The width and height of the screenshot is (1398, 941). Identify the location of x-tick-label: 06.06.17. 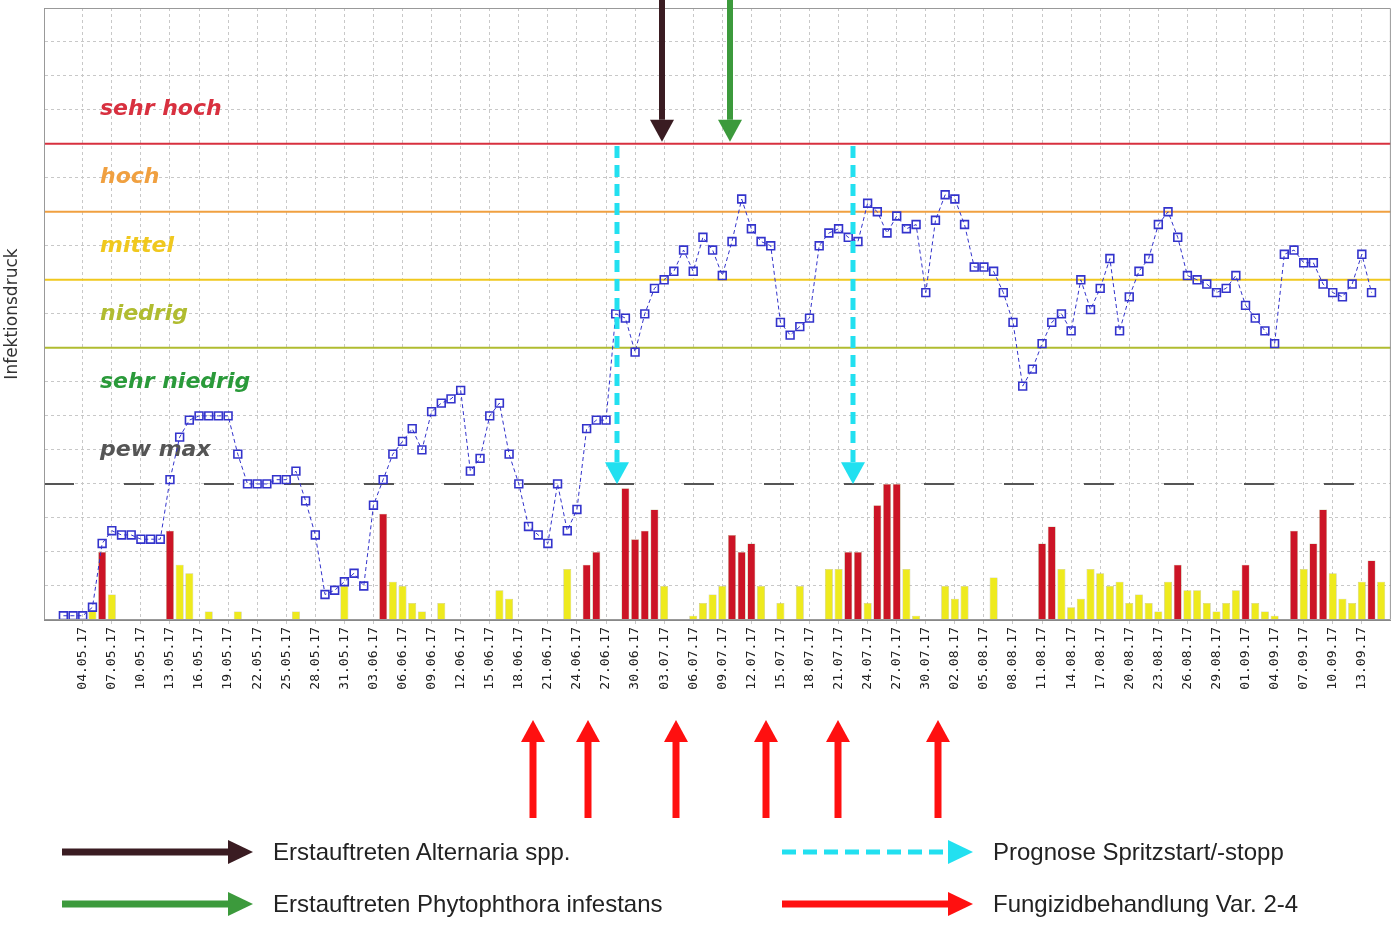
(401, 658).